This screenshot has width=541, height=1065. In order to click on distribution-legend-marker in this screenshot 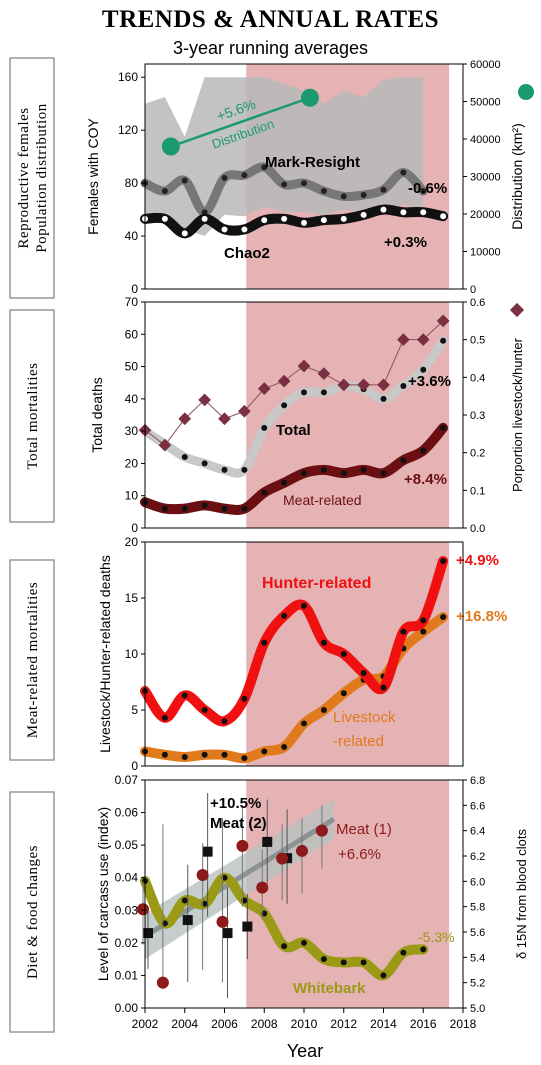, I will do `click(526, 92)`.